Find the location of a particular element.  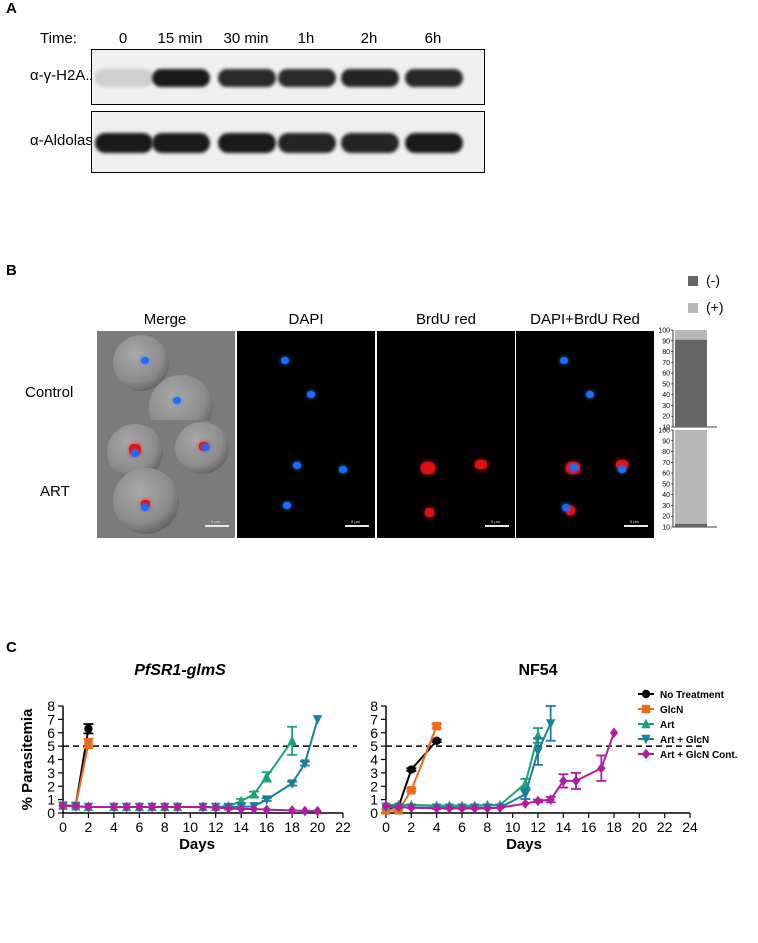

legend-swatch-negative is located at coordinates (693, 281).